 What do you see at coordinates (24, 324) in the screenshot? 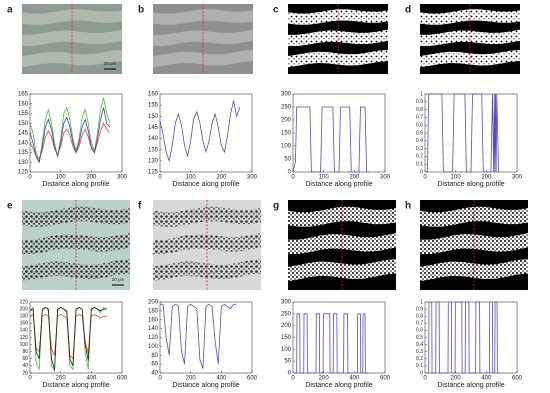
I see `y-tick-label: 160` at bounding box center [24, 324].